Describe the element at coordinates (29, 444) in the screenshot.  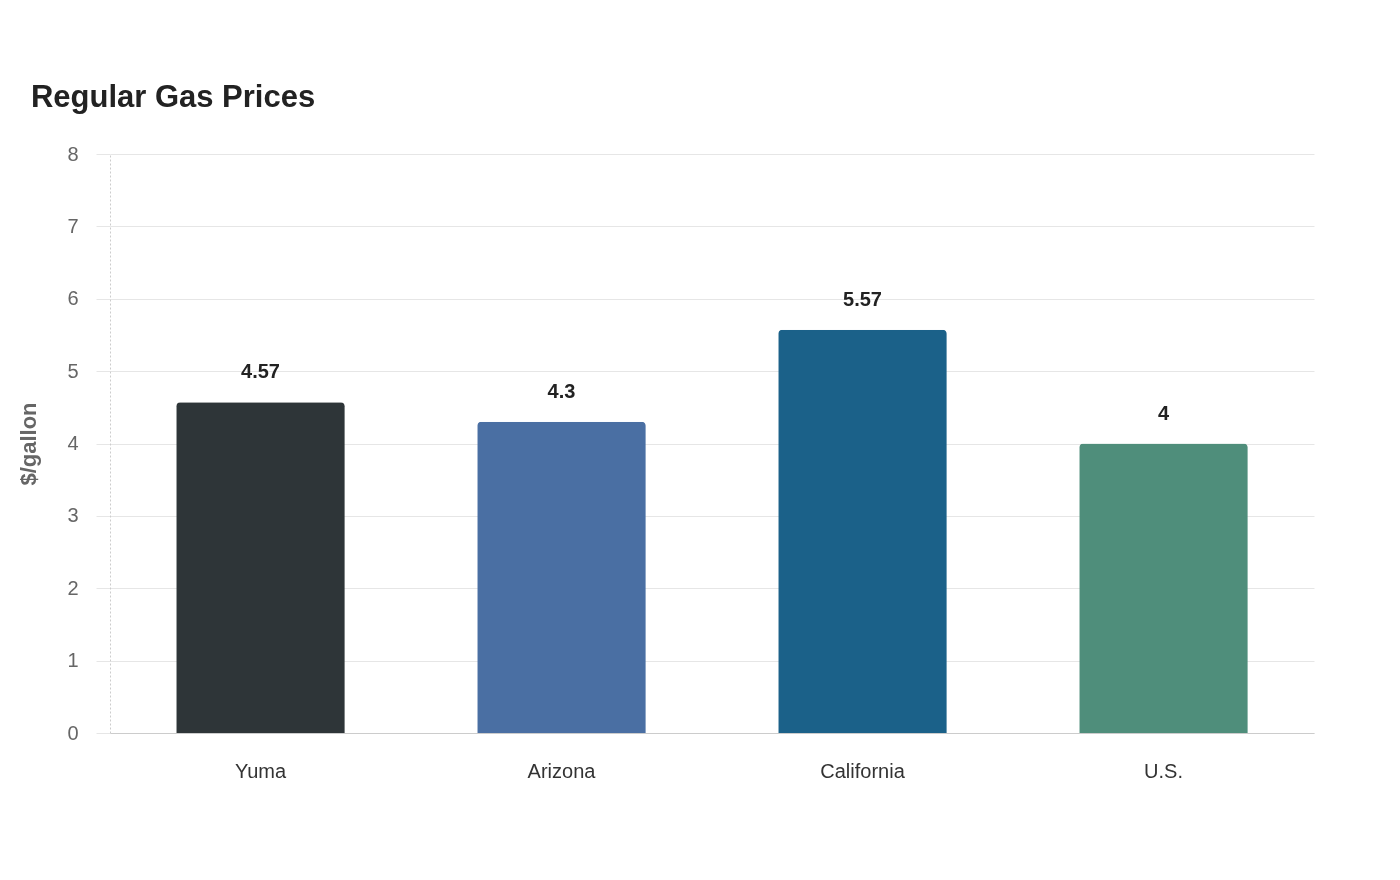
I see `y-axis-title: $/gallon` at that location.